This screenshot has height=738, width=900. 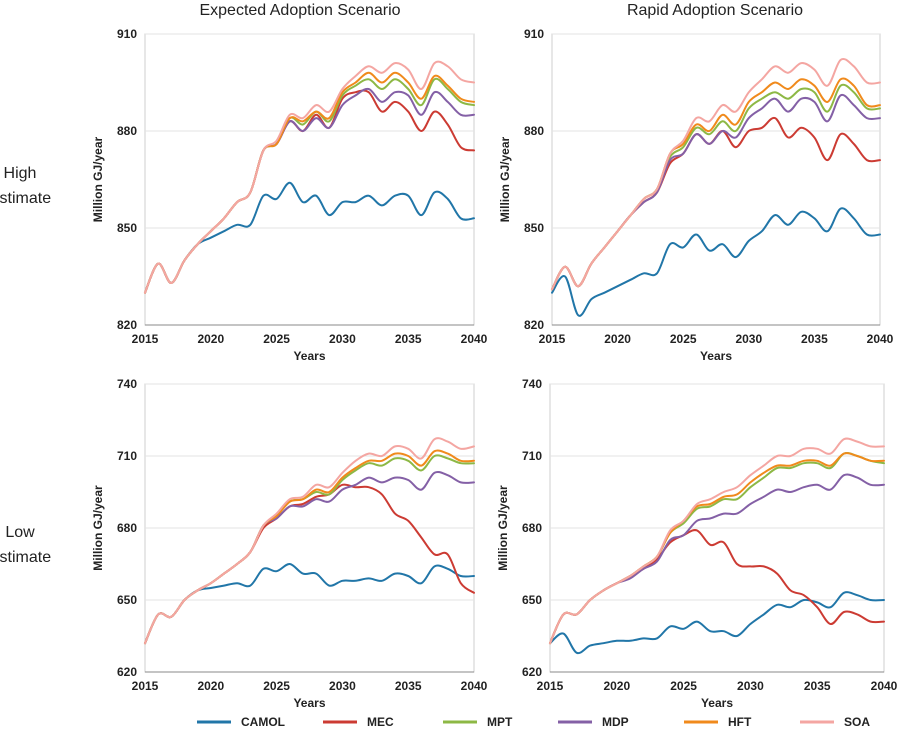 What do you see at coordinates (20, 532) in the screenshot?
I see `row-label-low-line1: Low` at bounding box center [20, 532].